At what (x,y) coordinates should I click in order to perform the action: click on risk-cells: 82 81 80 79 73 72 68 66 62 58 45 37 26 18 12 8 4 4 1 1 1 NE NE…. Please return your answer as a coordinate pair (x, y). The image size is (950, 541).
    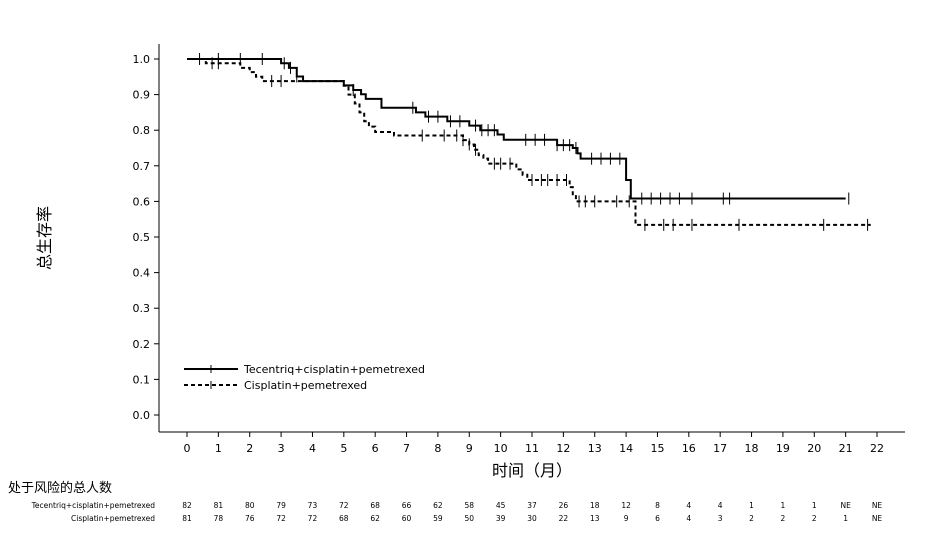
    Looking at the image, I should click on (532, 512).